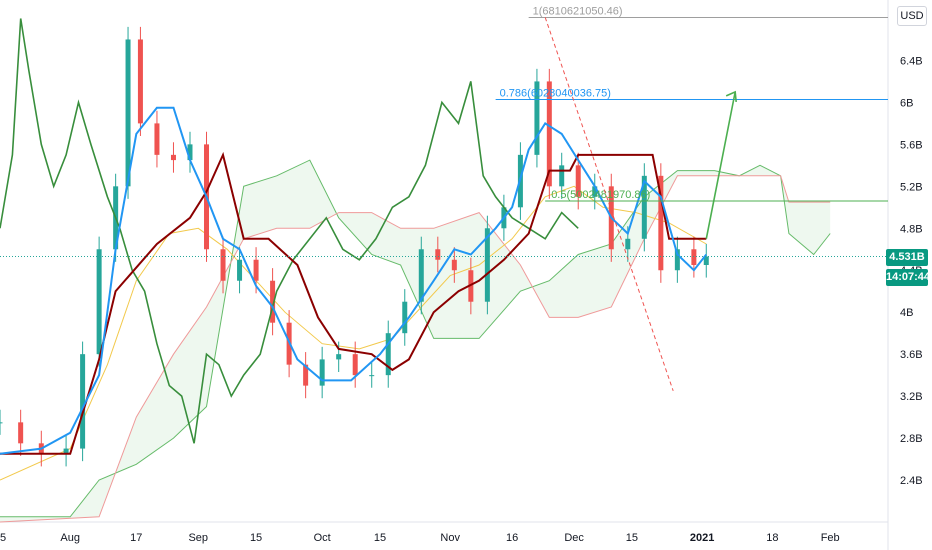 The image size is (932, 550). I want to click on x-tick-label: Sep, so click(198, 538).